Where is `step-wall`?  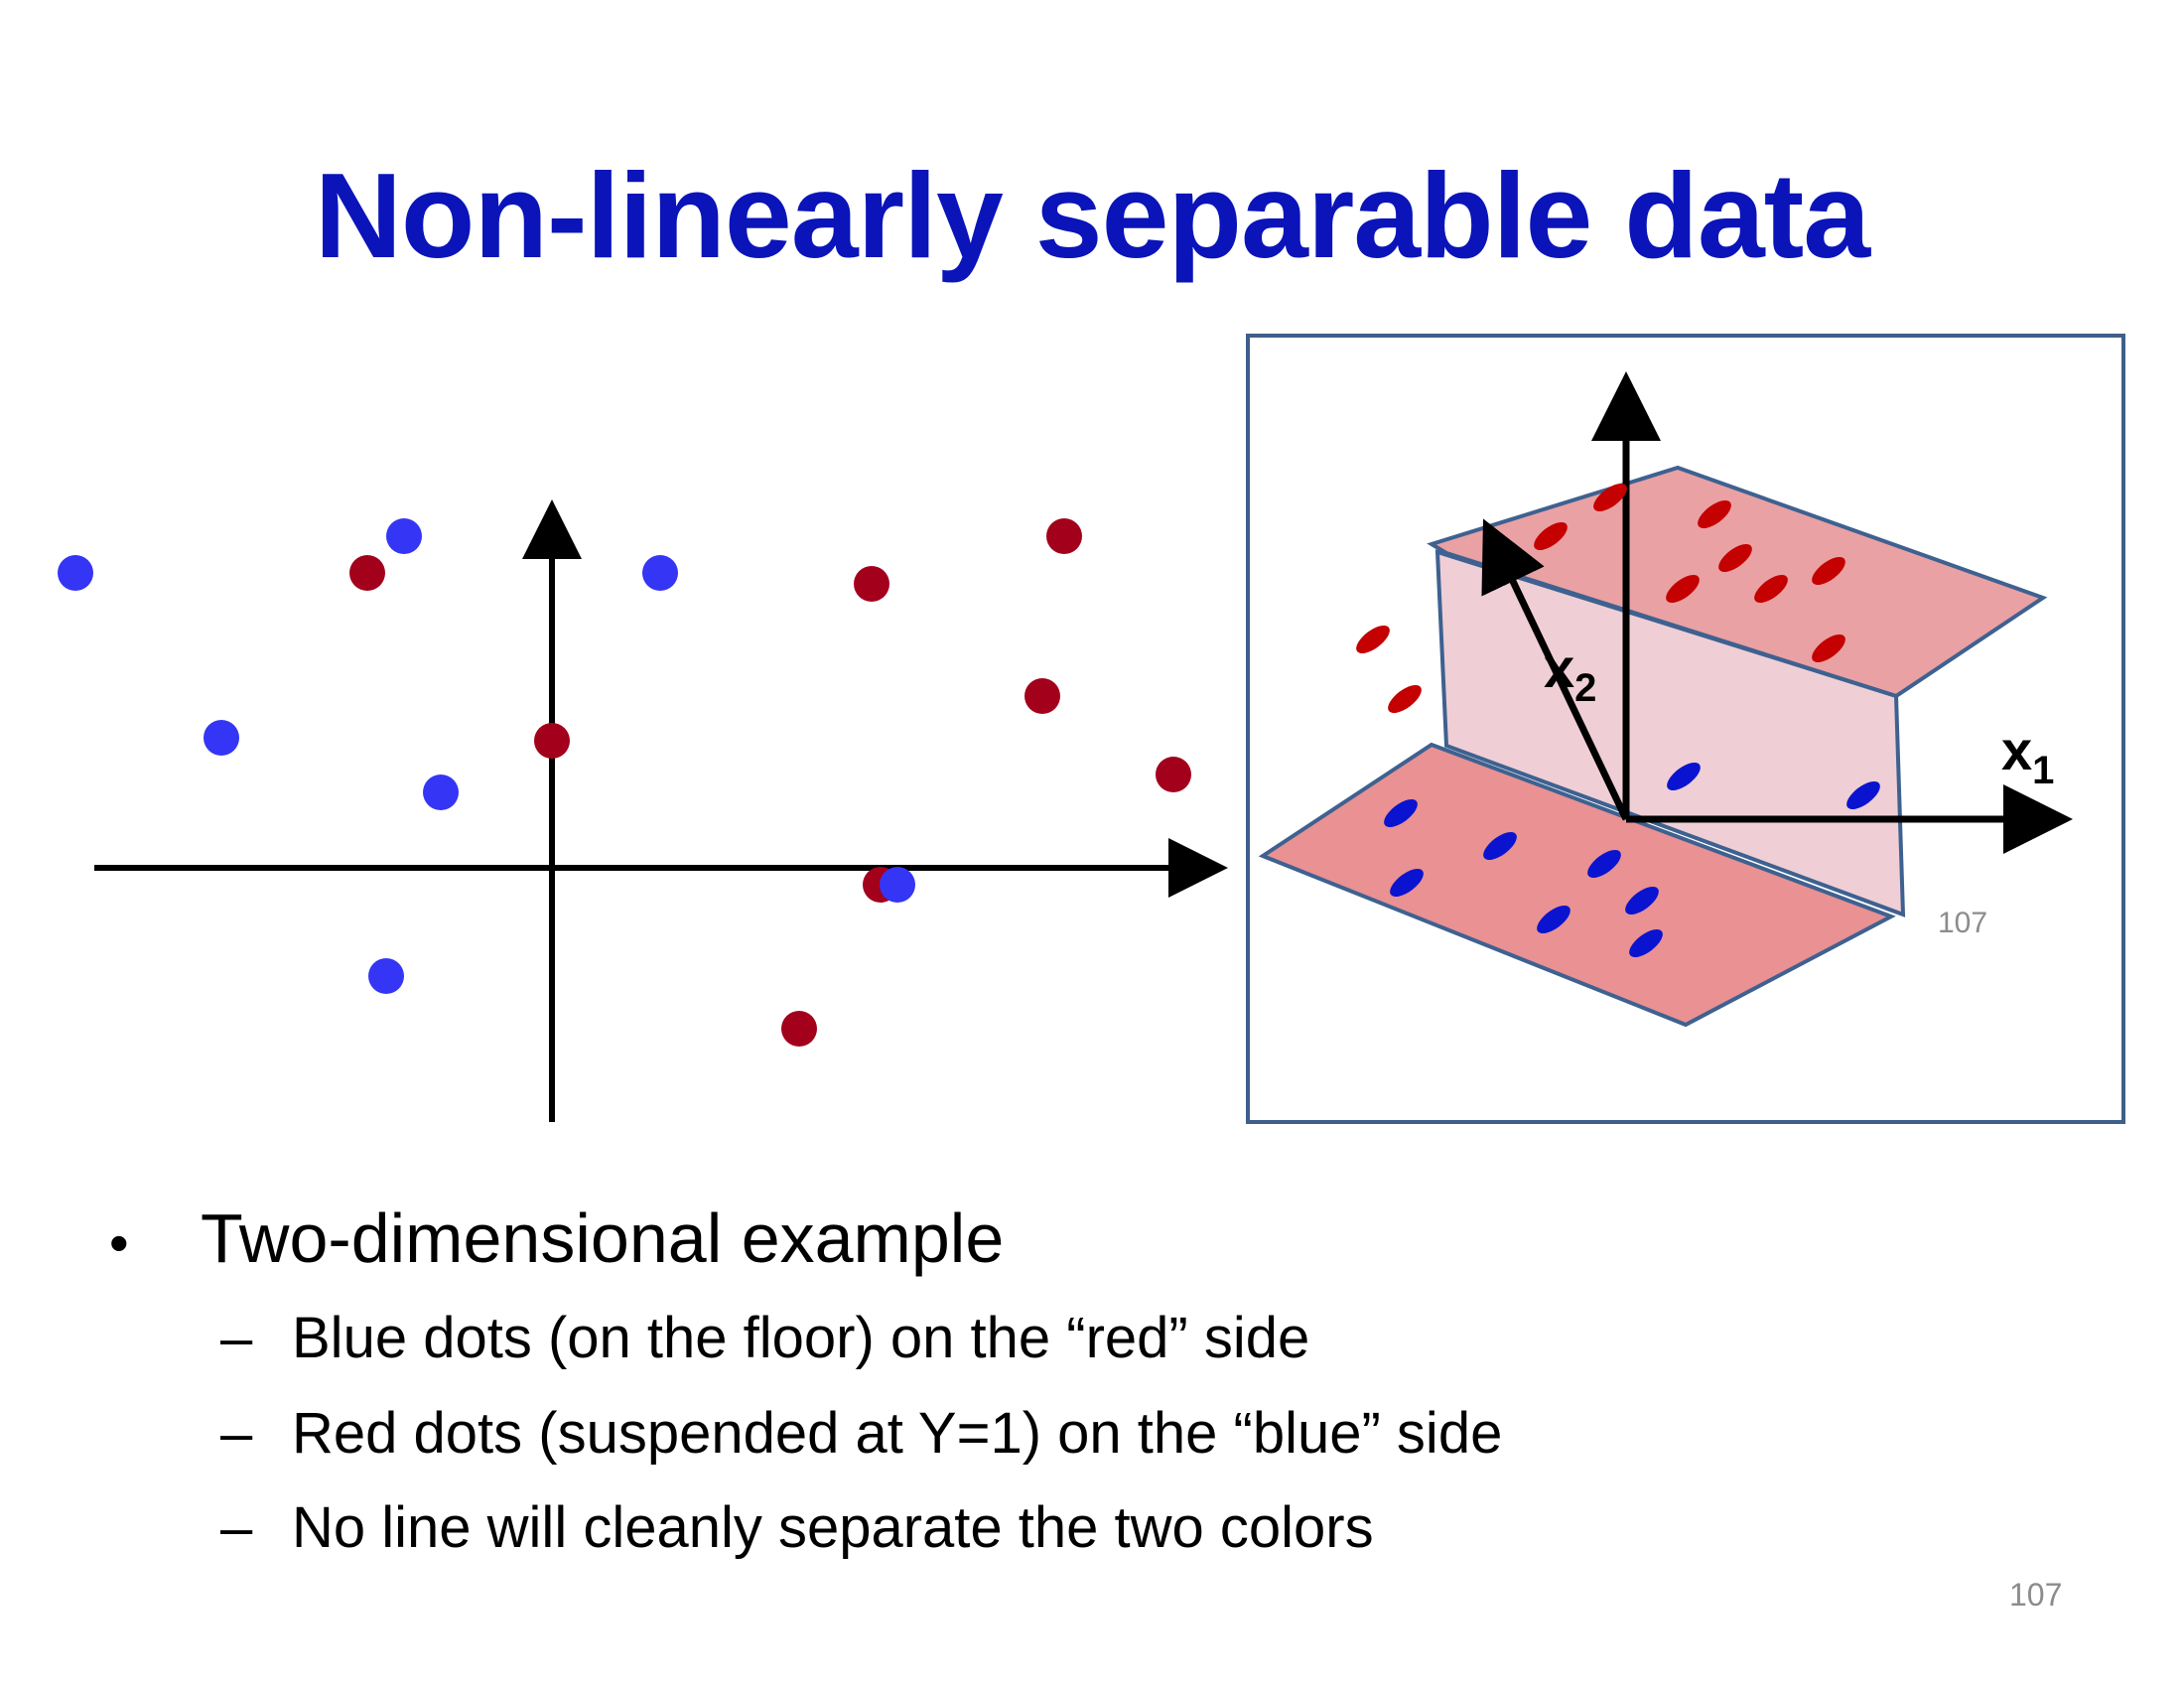
step-wall is located at coordinates (1670, 733).